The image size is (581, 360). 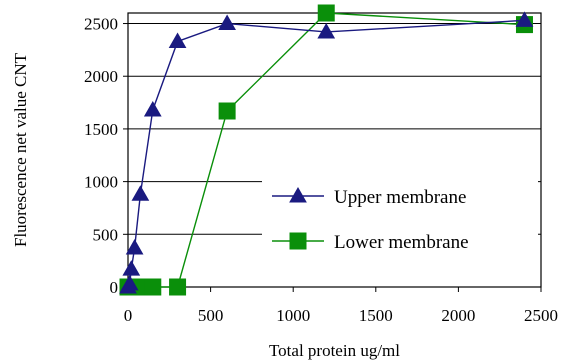 I want to click on y-tick-label-0: 0, so click(x=114, y=287).